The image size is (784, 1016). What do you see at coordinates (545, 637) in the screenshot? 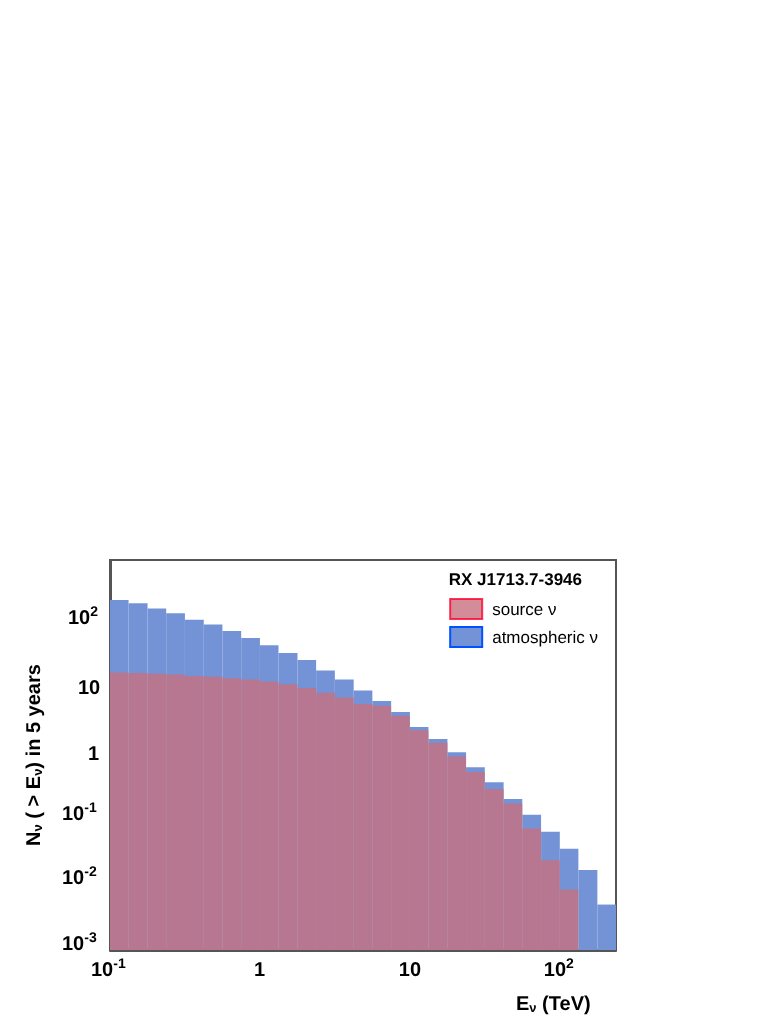
I see `legend-label: atmospheric ν` at bounding box center [545, 637].